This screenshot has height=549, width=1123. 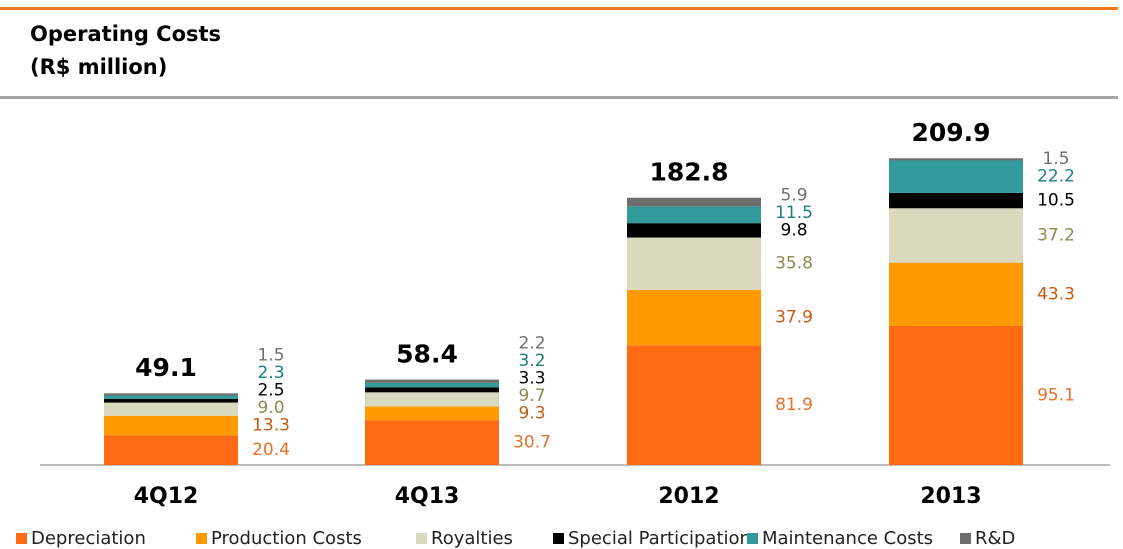 What do you see at coordinates (532, 443) in the screenshot?
I see `value-label: 30.7` at bounding box center [532, 443].